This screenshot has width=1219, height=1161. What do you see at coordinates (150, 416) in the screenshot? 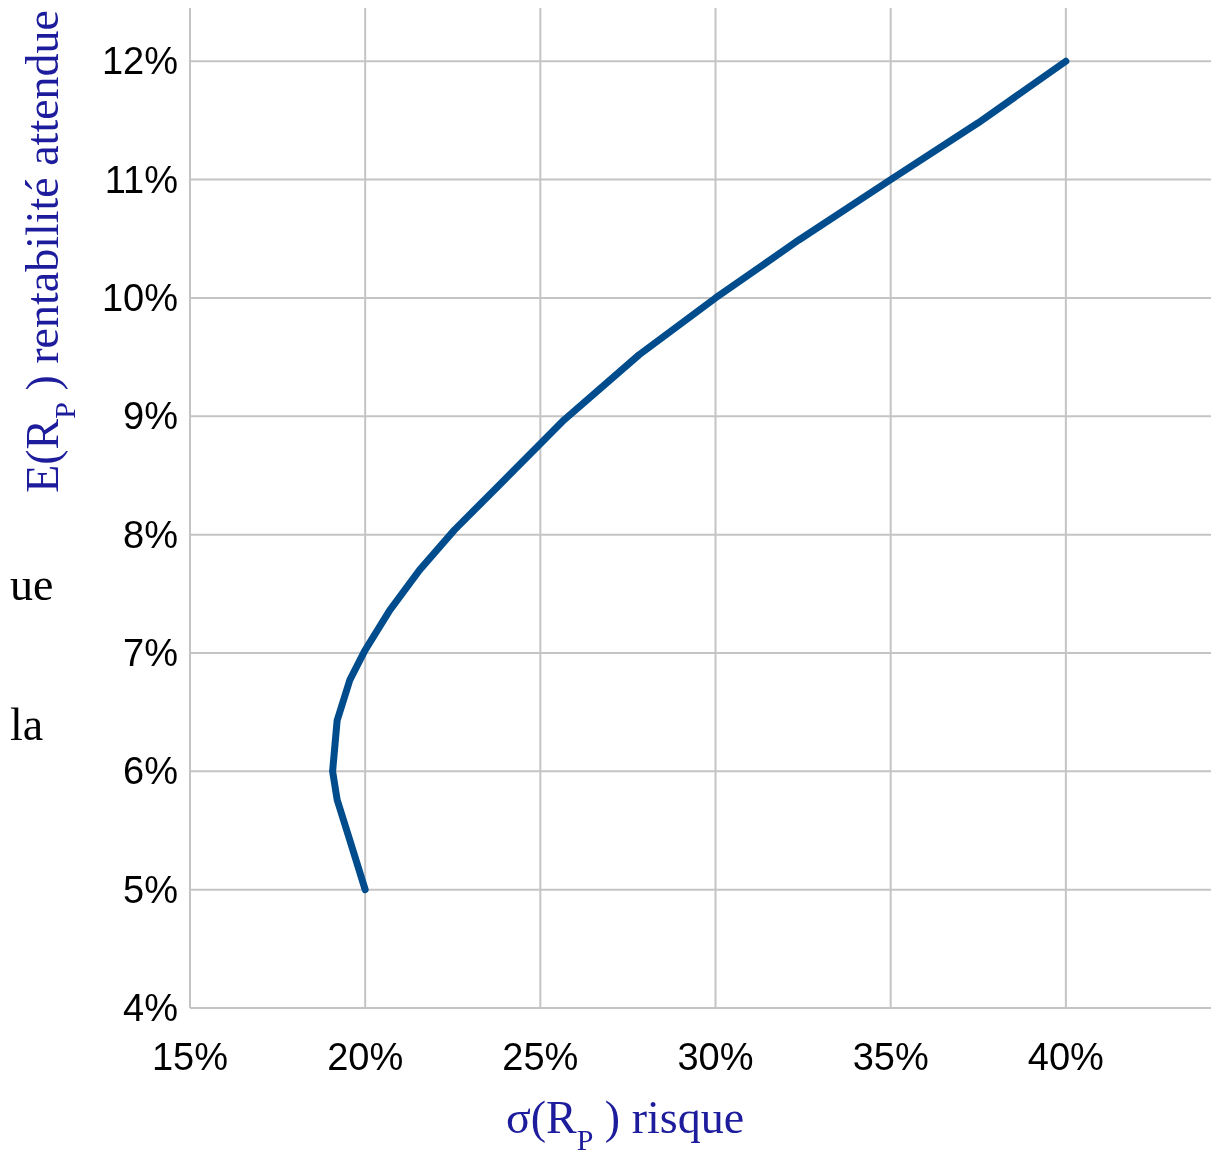
I see `y-tick-label: 9%` at bounding box center [150, 416].